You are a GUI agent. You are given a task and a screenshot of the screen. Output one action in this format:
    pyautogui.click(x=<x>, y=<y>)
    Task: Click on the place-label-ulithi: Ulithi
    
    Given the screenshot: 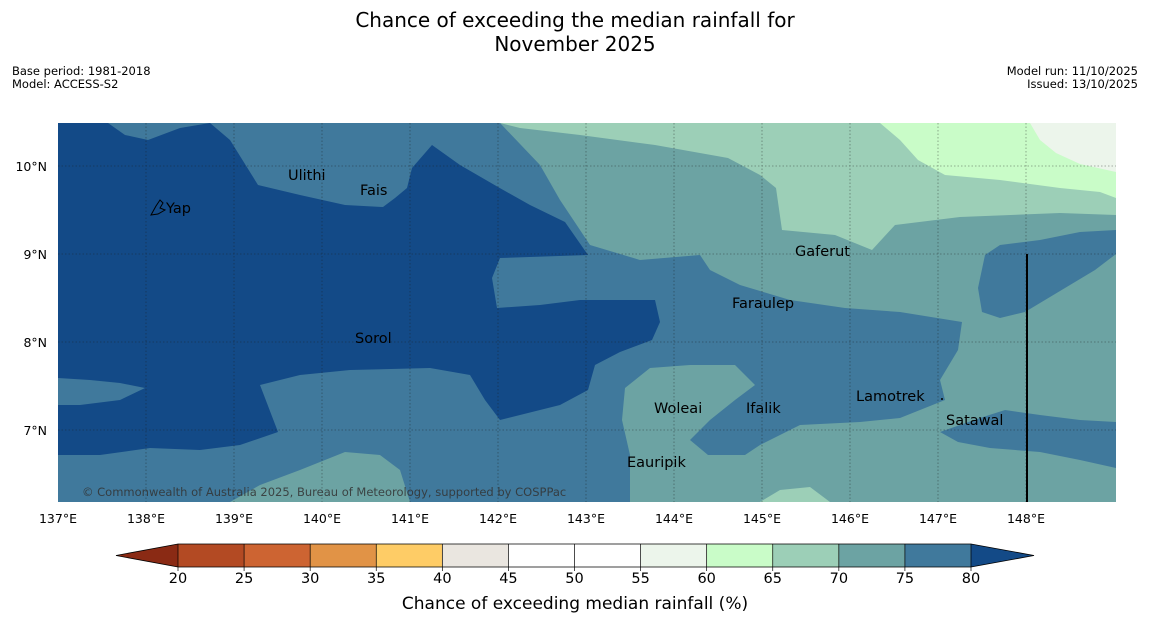 What is the action you would take?
    pyautogui.click(x=307, y=176)
    